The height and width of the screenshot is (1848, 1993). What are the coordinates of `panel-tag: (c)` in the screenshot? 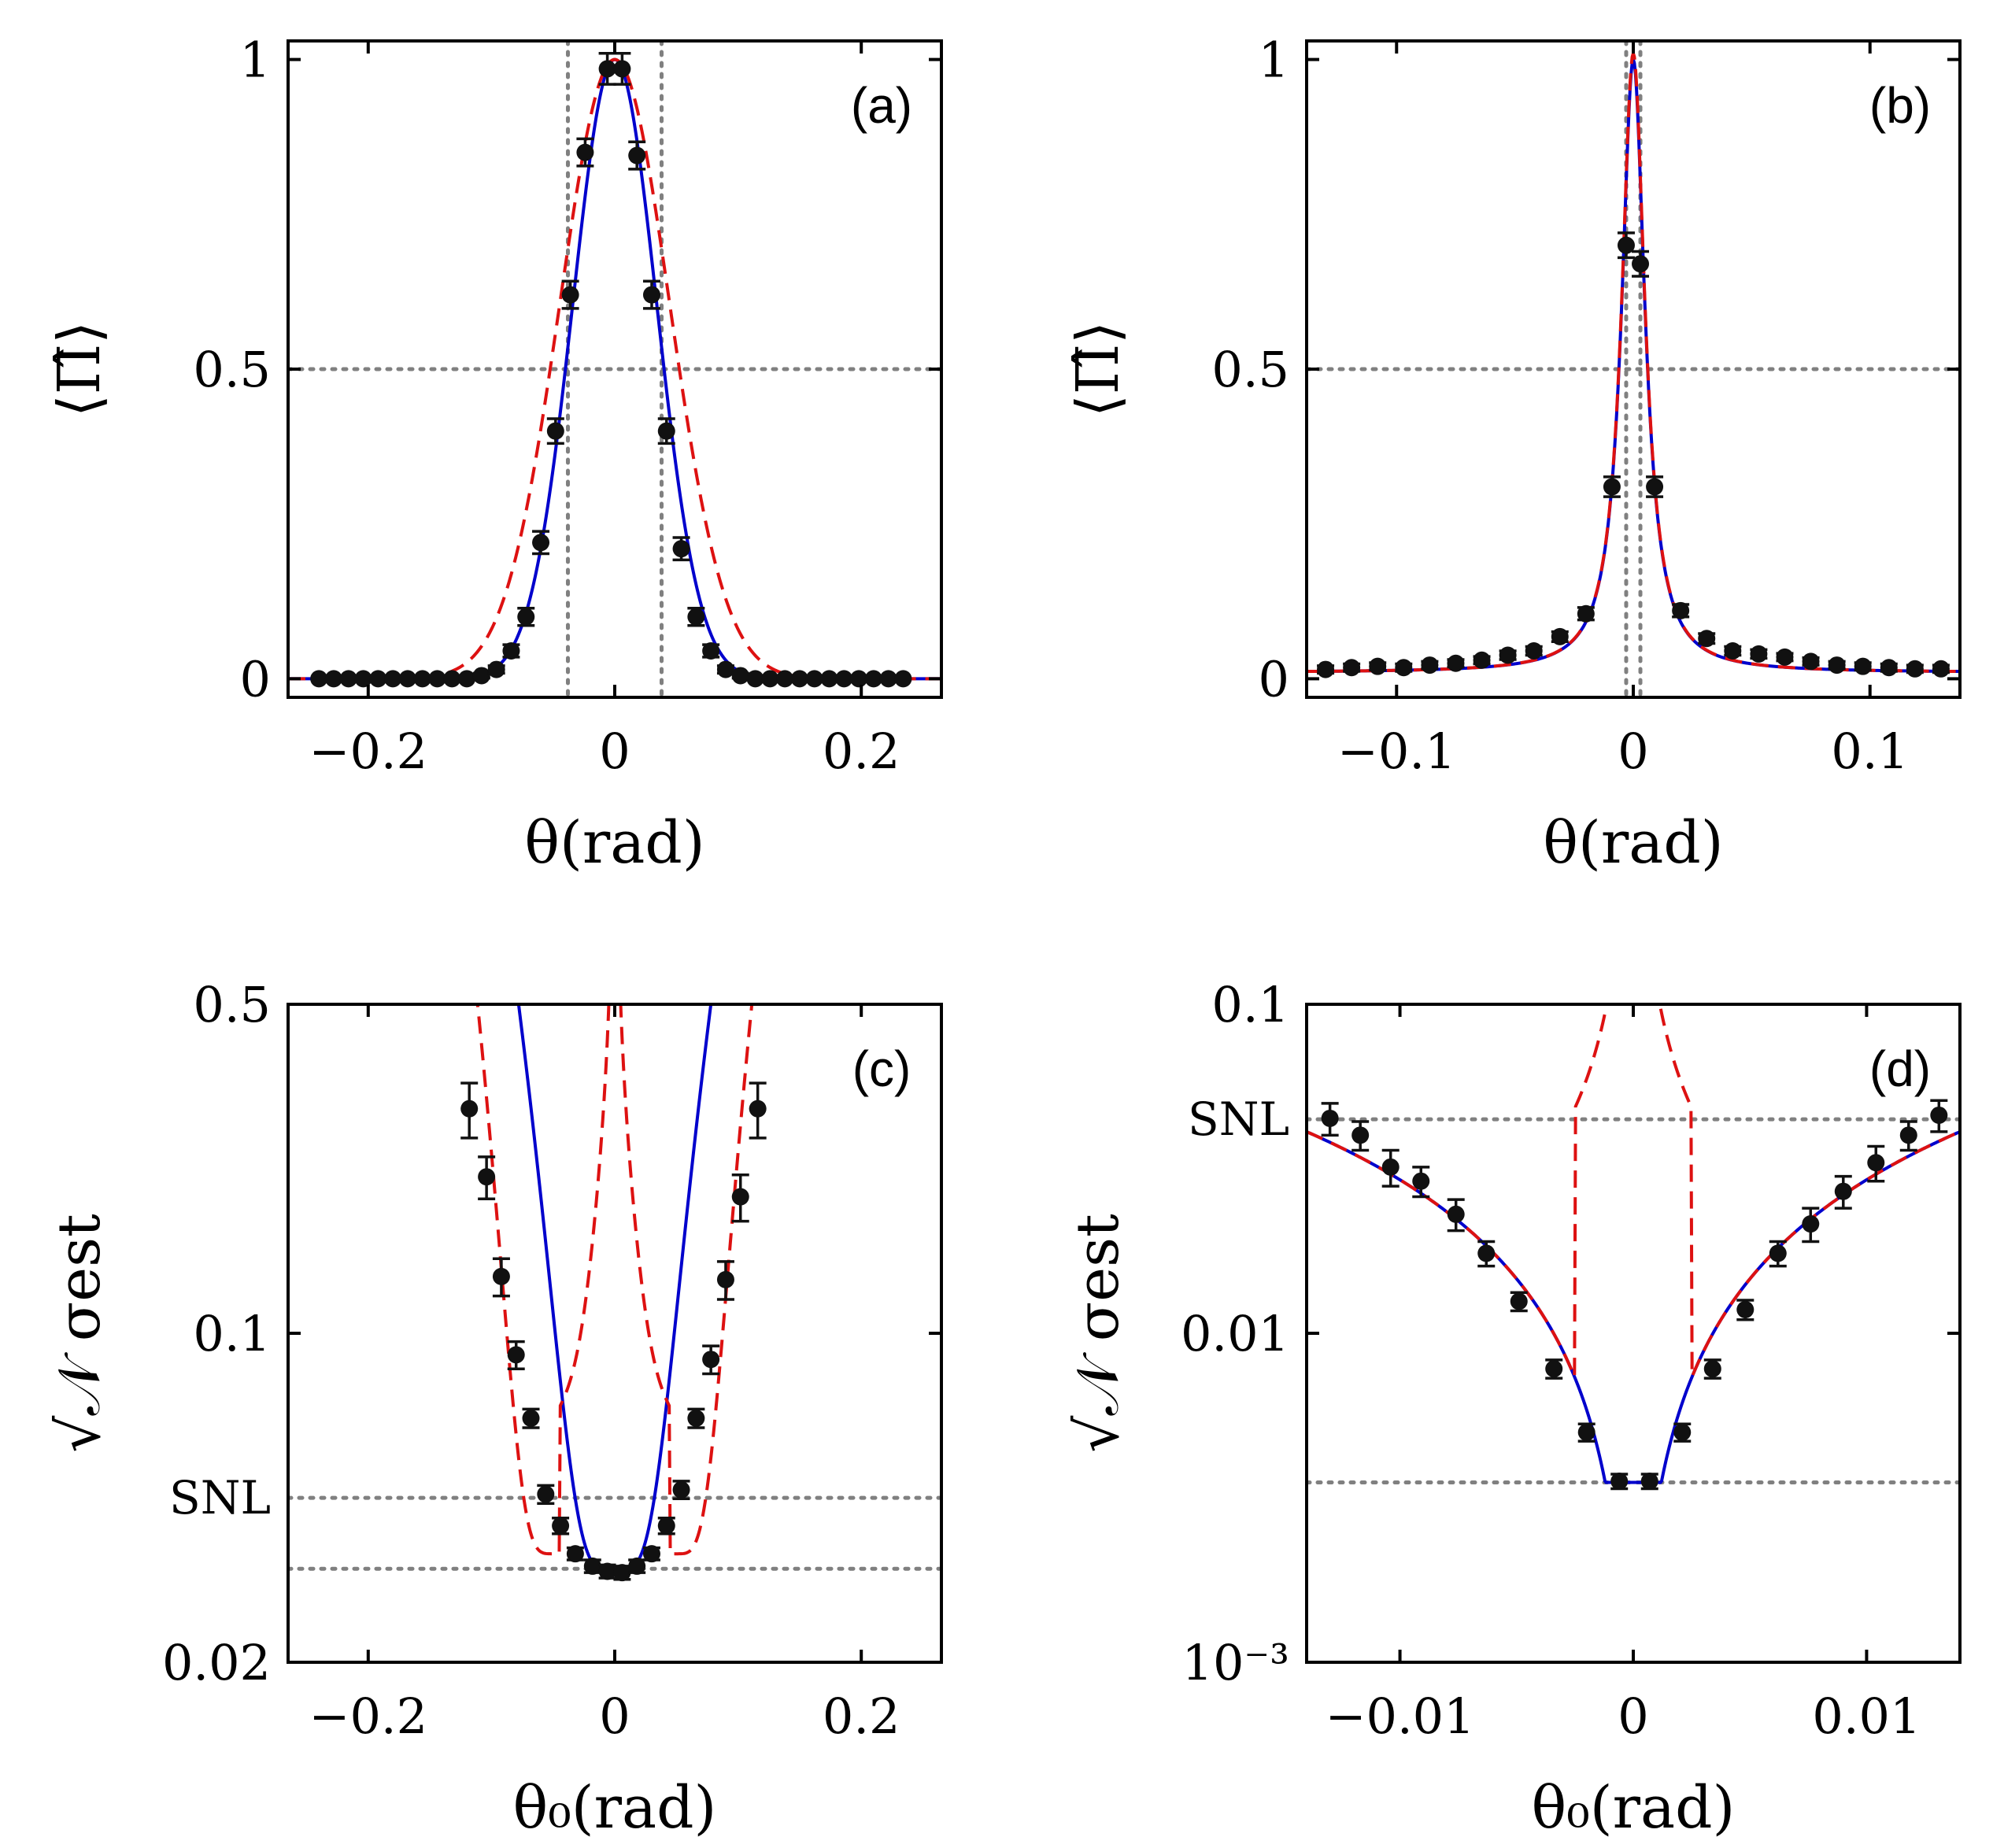 It's located at (882, 1068).